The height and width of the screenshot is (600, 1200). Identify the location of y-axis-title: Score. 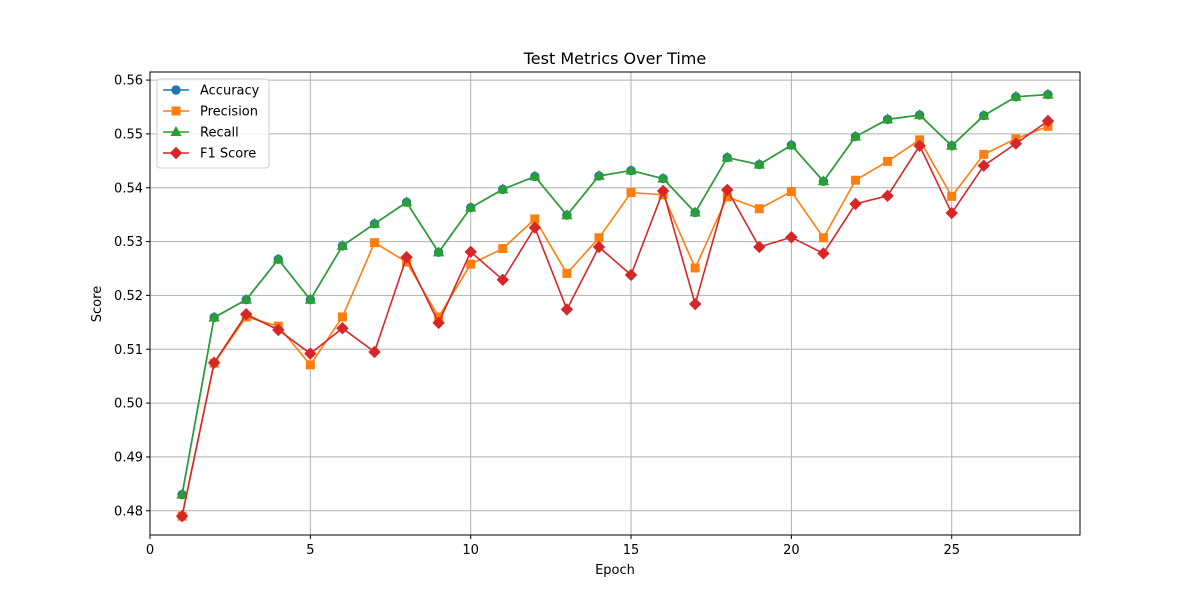
(97, 304).